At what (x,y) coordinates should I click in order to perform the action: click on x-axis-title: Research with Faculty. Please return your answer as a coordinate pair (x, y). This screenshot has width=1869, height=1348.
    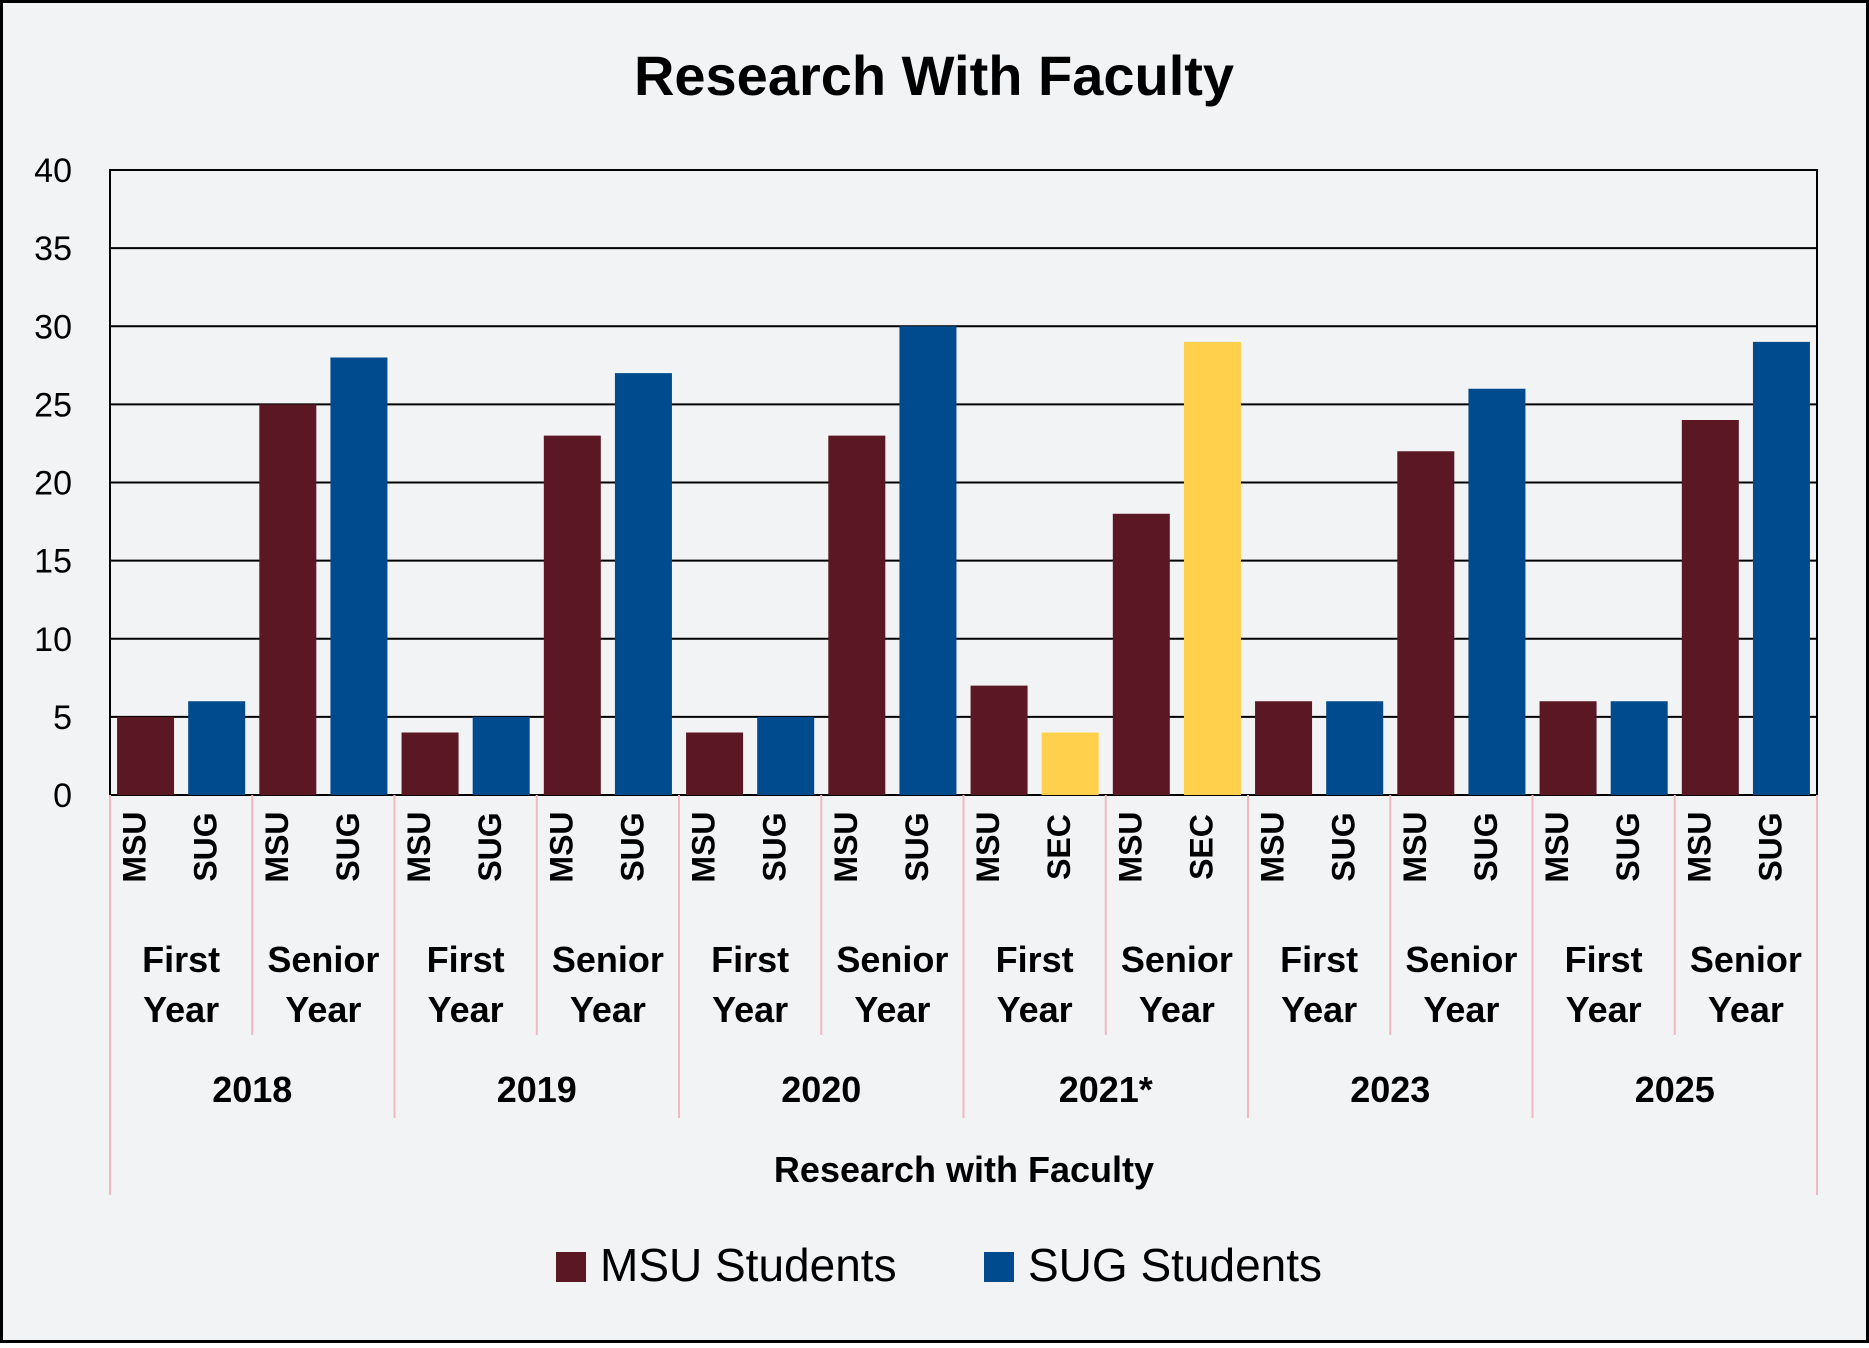
    Looking at the image, I should click on (964, 1169).